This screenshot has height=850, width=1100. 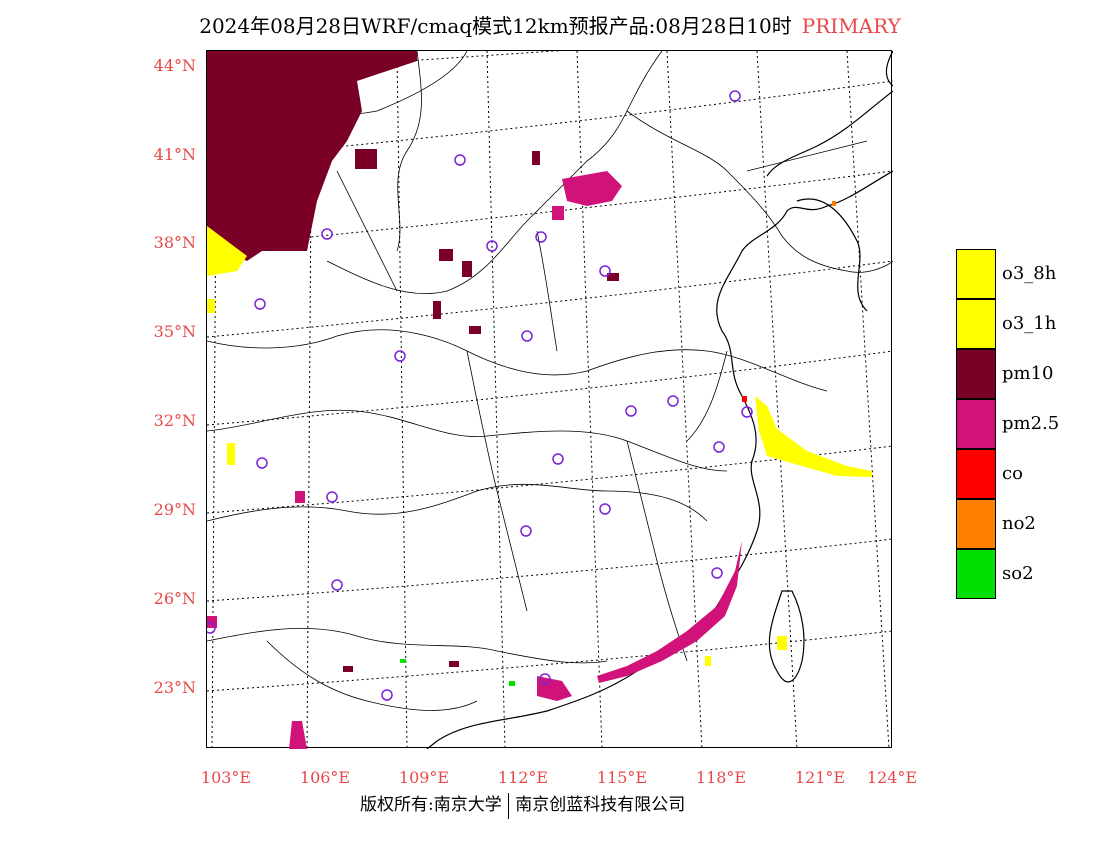 What do you see at coordinates (622, 777) in the screenshot?
I see `lon-label-115: 115°E` at bounding box center [622, 777].